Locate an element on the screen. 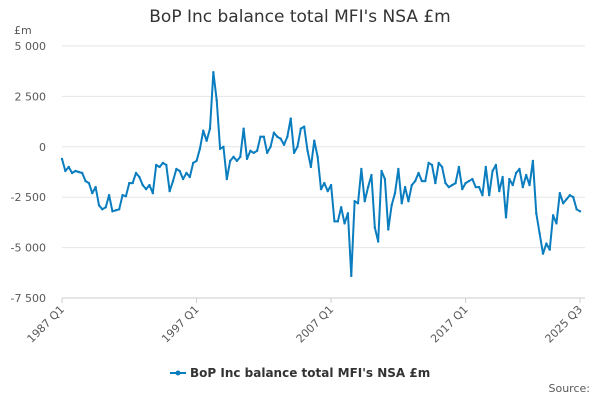  chart-title: BoP Inc balance total MFI's NSA £m is located at coordinates (300, 17).